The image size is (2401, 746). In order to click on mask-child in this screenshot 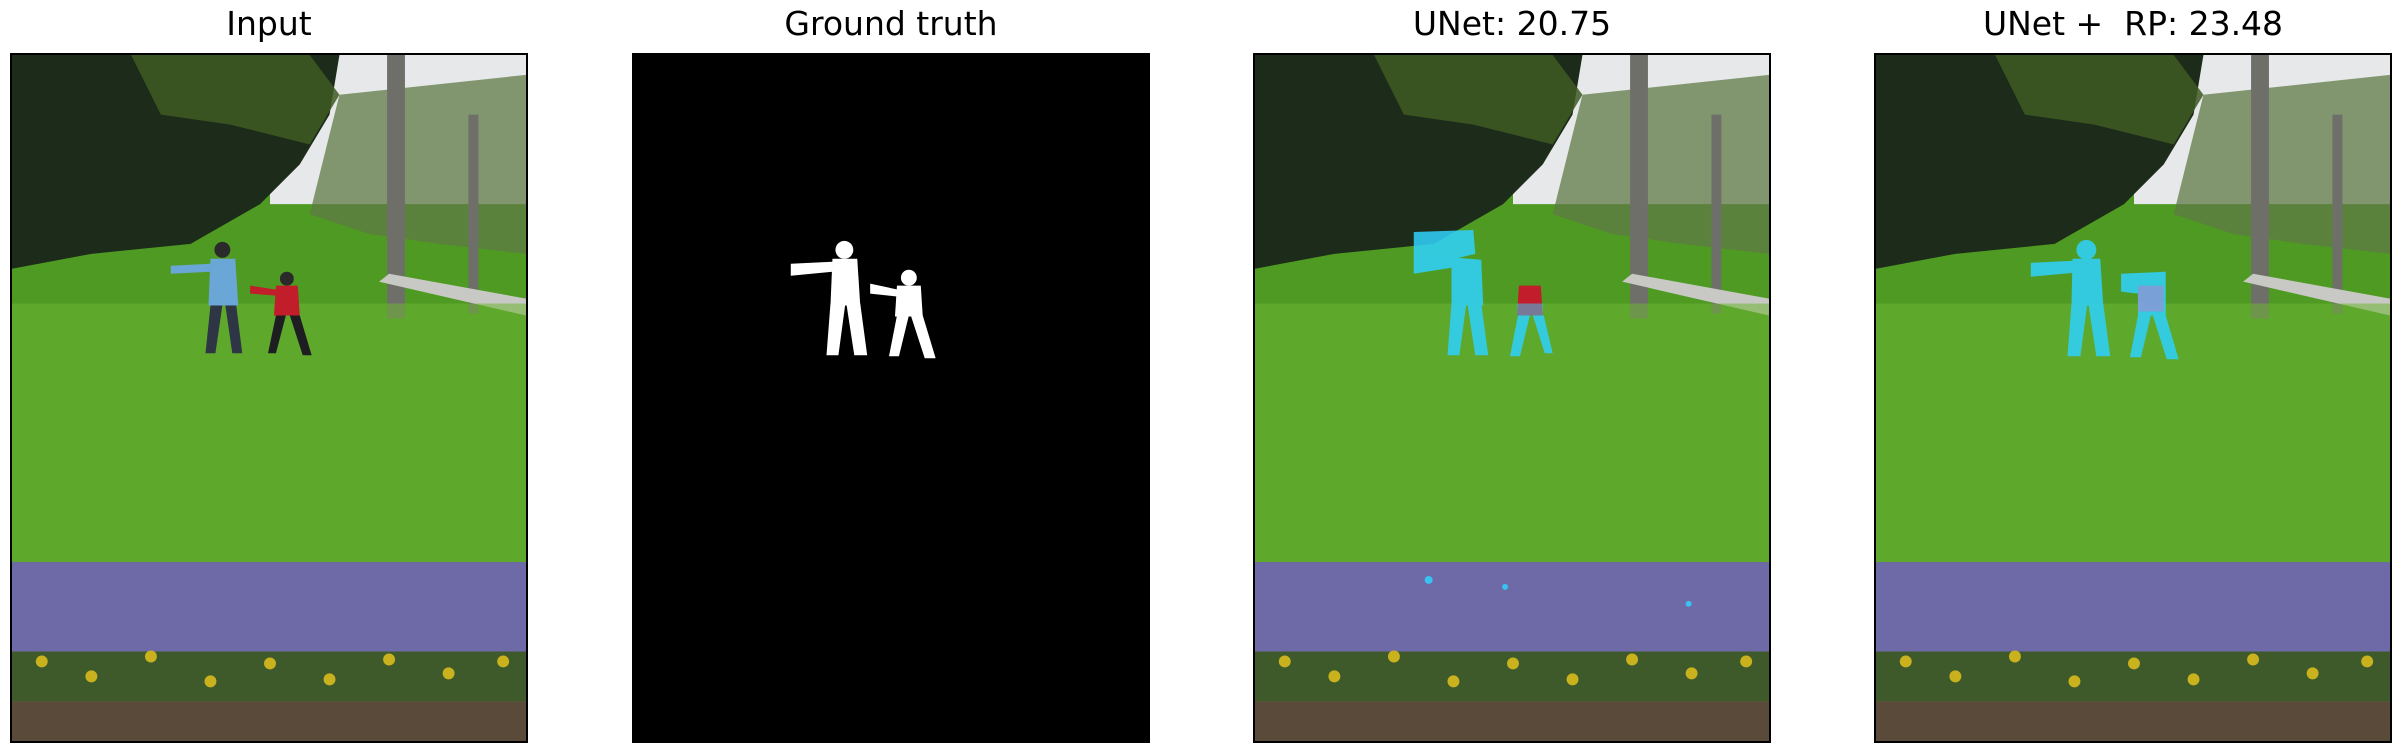, I will do `click(903, 314)`.